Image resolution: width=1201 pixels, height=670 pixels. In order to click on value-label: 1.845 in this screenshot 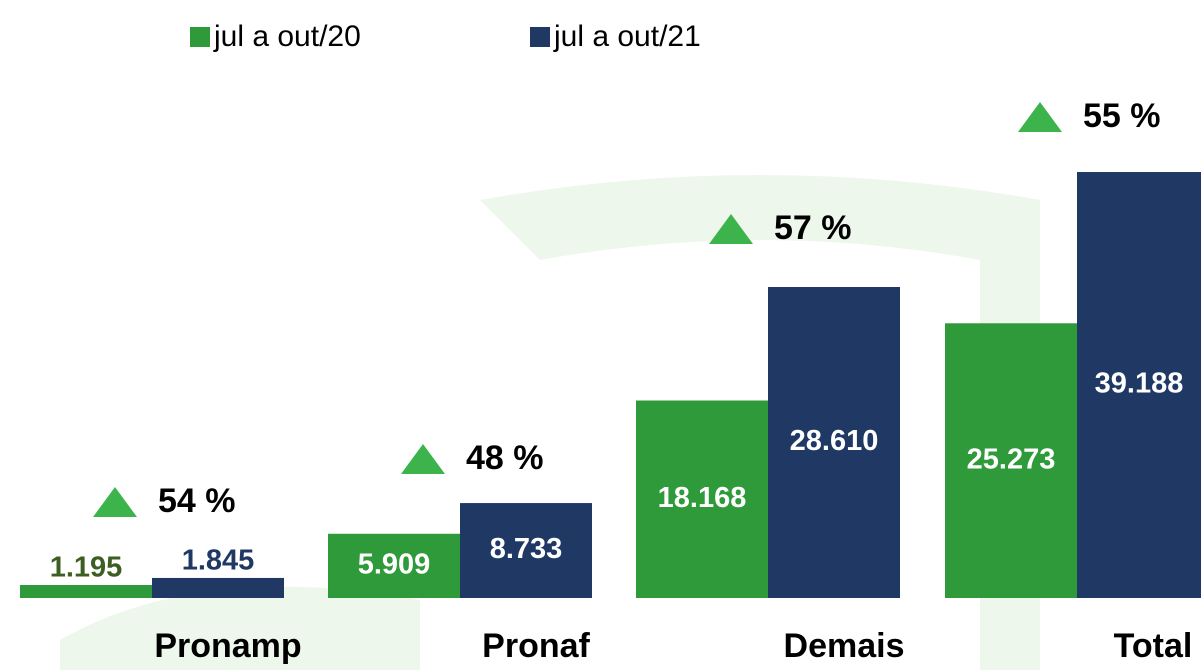, I will do `click(218, 561)`.